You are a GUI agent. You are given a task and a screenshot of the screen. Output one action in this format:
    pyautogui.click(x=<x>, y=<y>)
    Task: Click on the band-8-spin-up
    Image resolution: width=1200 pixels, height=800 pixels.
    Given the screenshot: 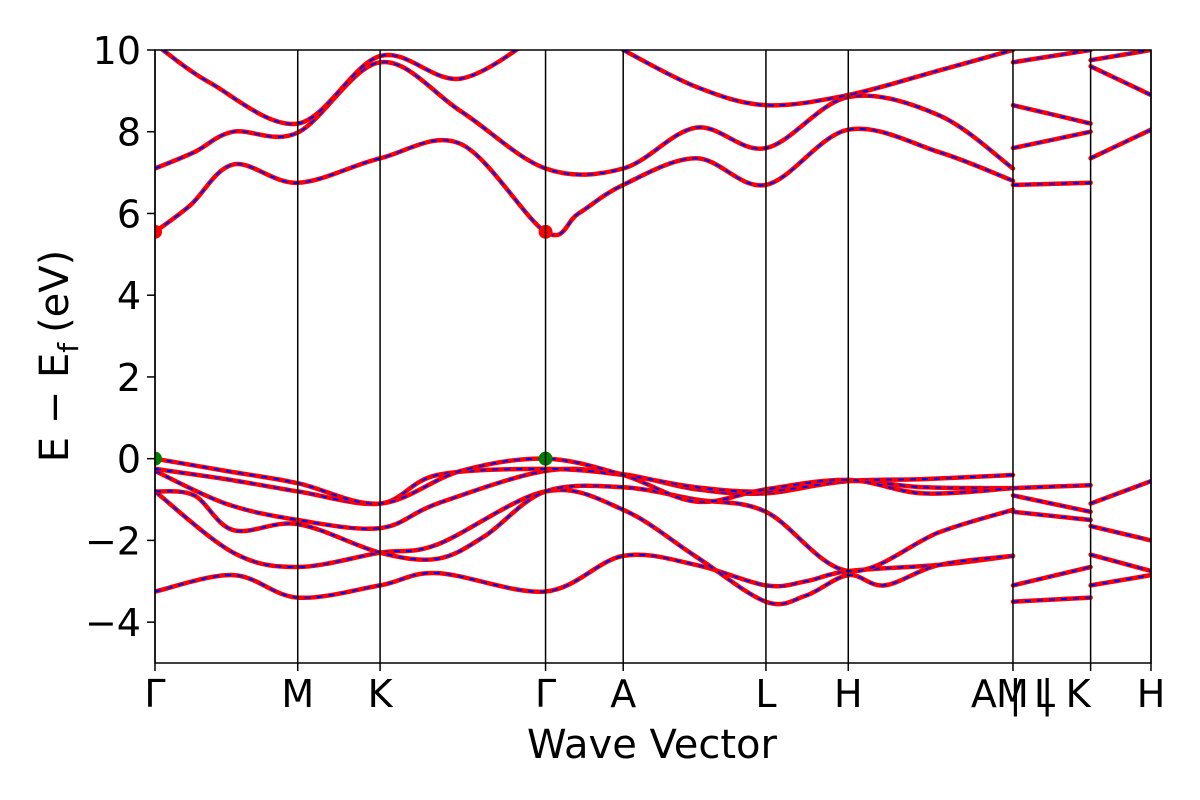 What is the action you would take?
    pyautogui.click(x=585, y=118)
    